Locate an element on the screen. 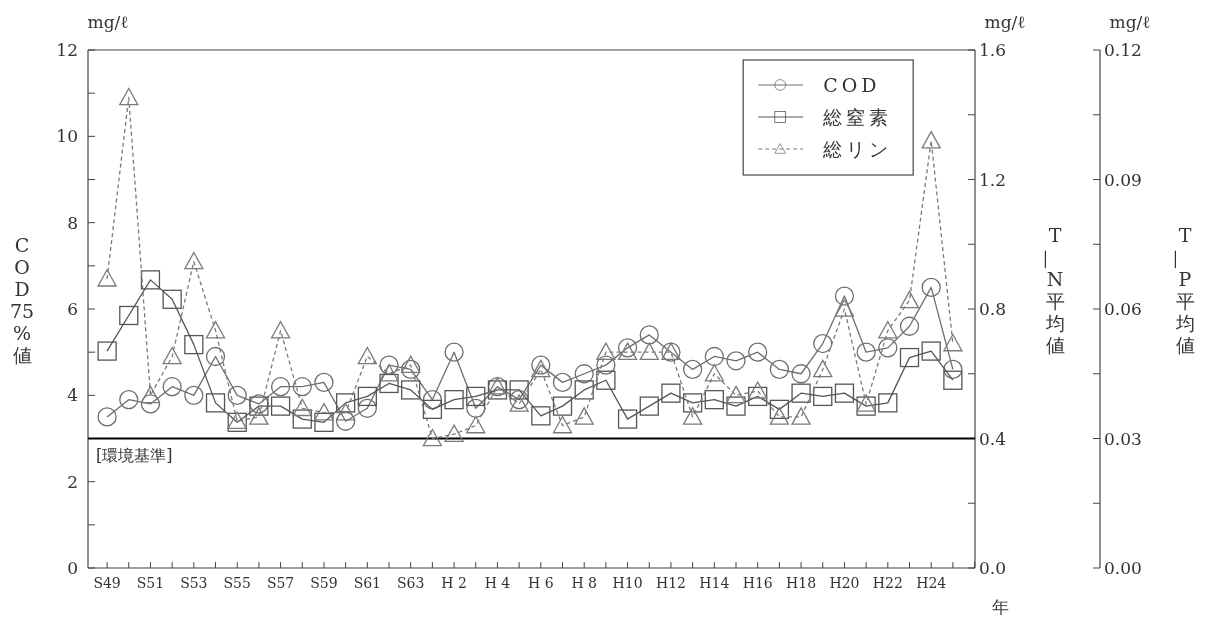 The height and width of the screenshot is (617, 1220). x-tick-label: S61 is located at coordinates (367, 583).